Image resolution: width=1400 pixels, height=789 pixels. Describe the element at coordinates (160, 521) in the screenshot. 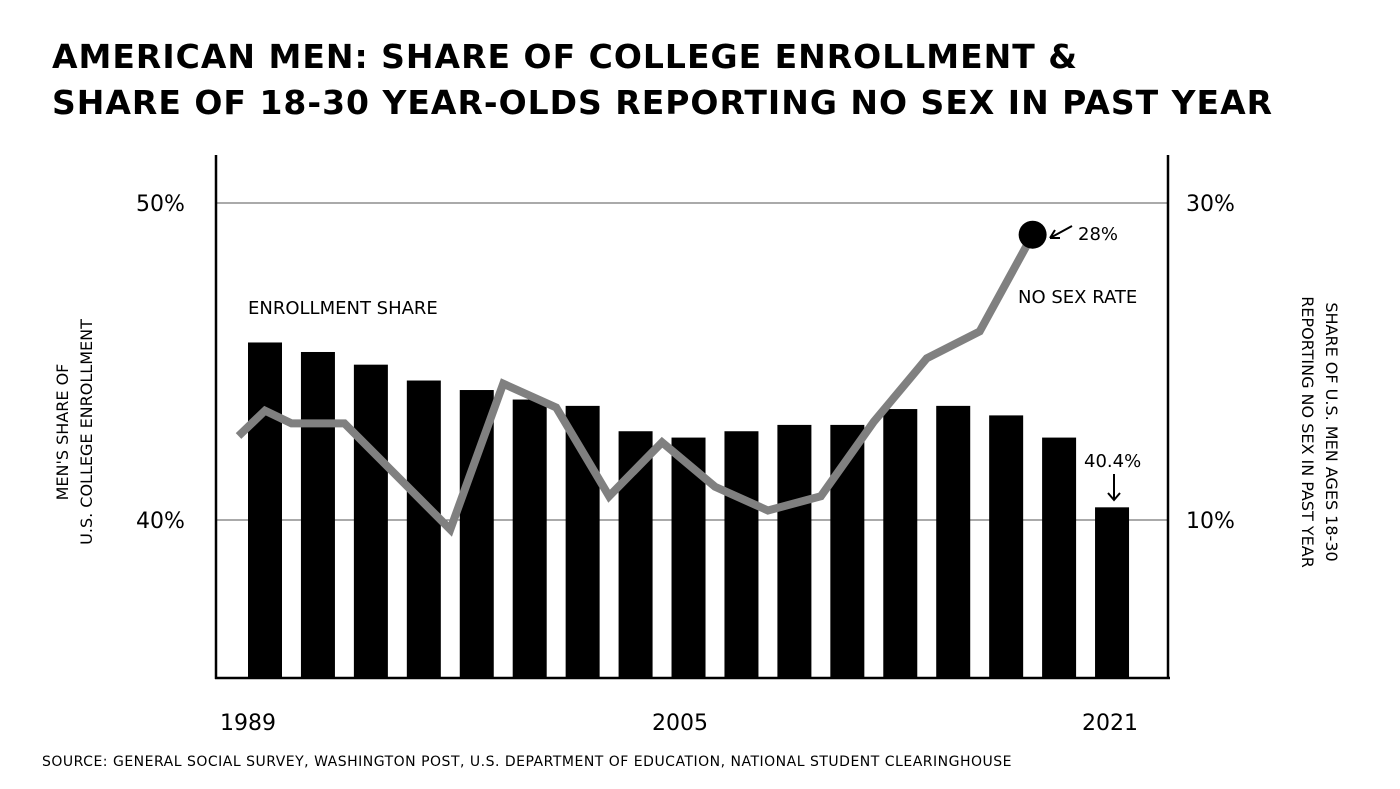

I see `y-left-tick-40: 40%` at that location.